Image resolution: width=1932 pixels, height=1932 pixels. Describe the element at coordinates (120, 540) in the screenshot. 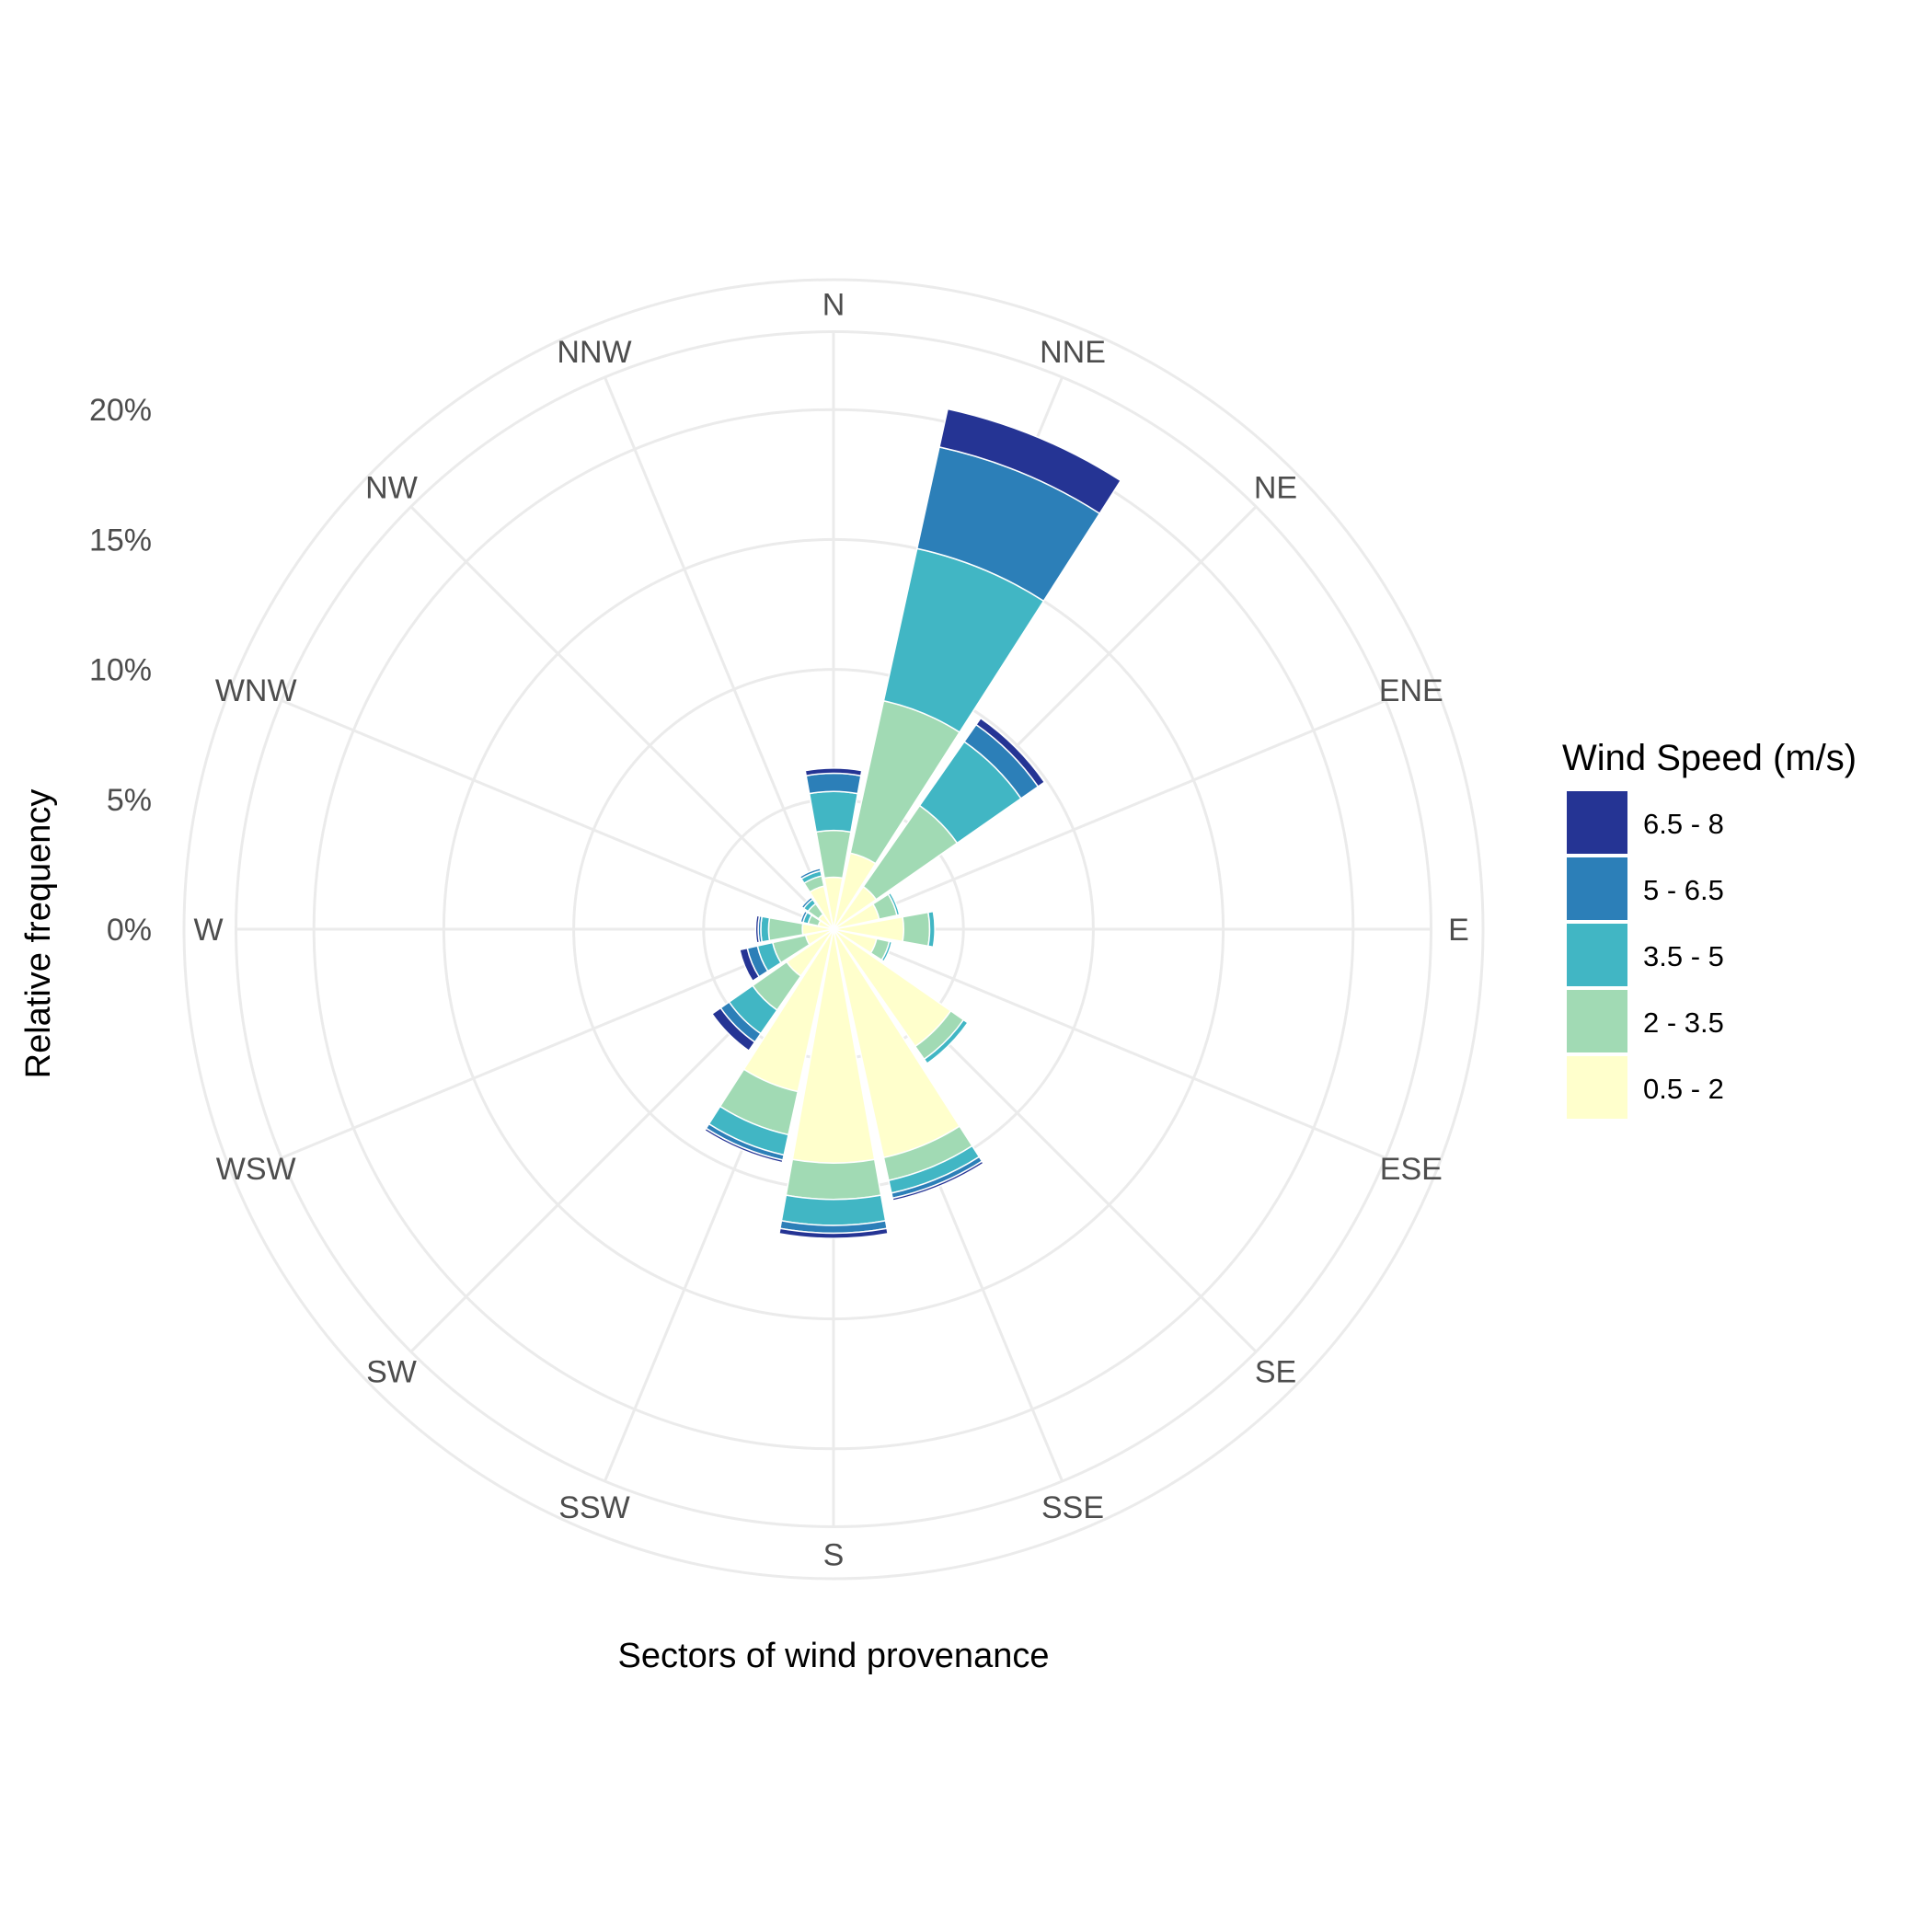

I see `y-tick-15: 15%` at that location.